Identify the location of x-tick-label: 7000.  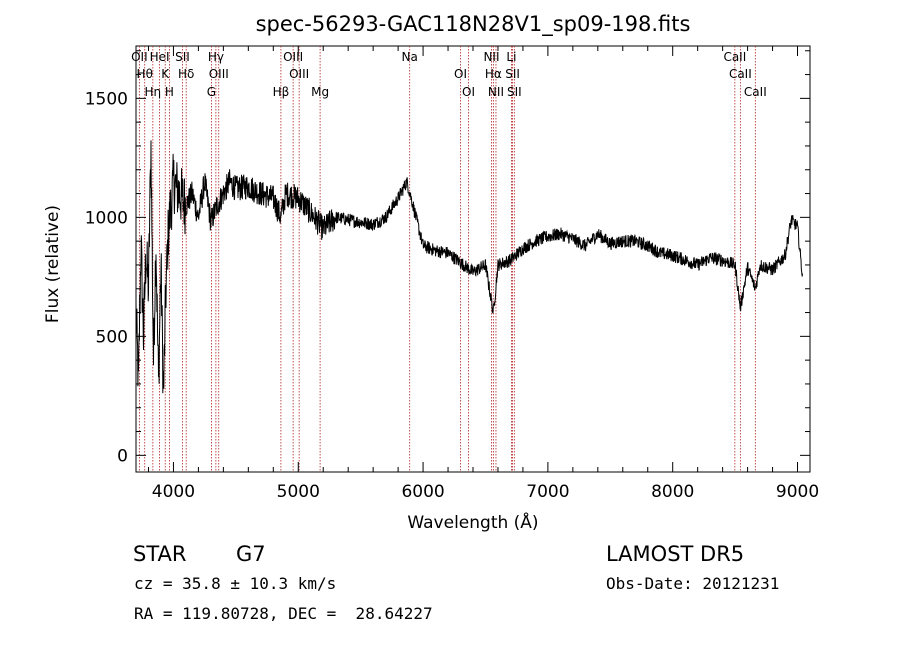
(547, 492).